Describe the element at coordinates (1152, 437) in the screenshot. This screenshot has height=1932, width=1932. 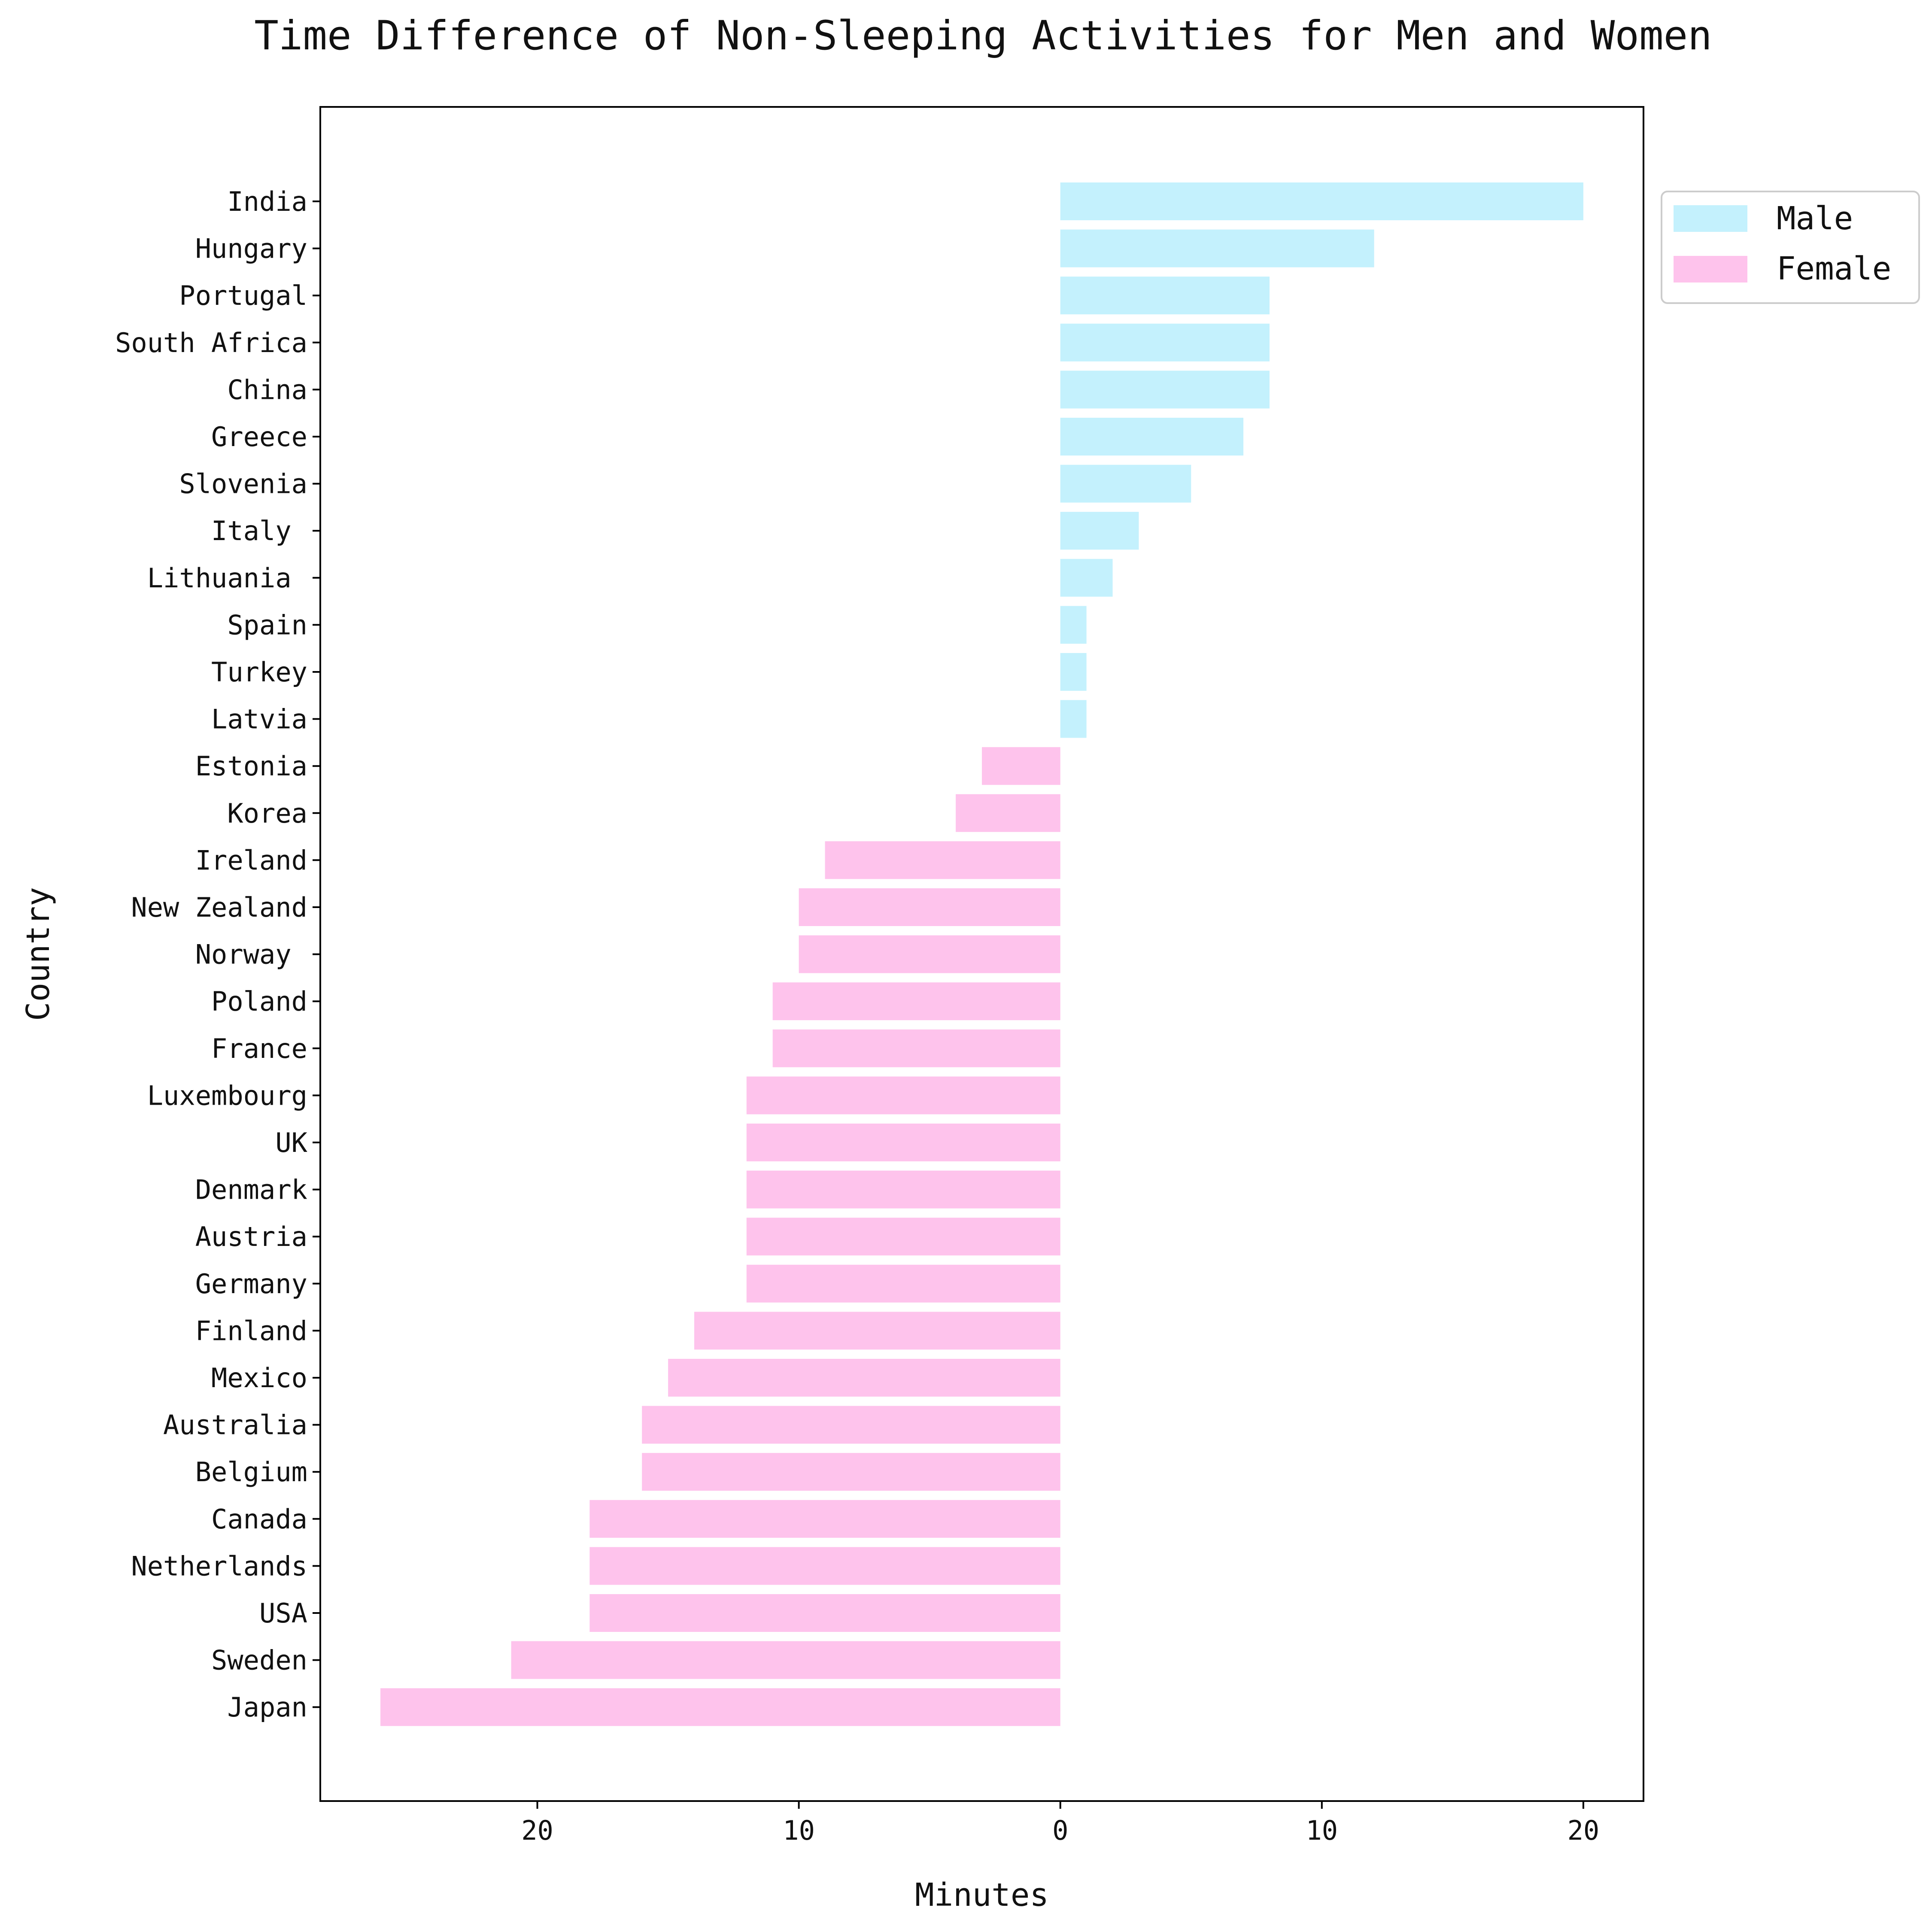
I see `bar-male-greece` at that location.